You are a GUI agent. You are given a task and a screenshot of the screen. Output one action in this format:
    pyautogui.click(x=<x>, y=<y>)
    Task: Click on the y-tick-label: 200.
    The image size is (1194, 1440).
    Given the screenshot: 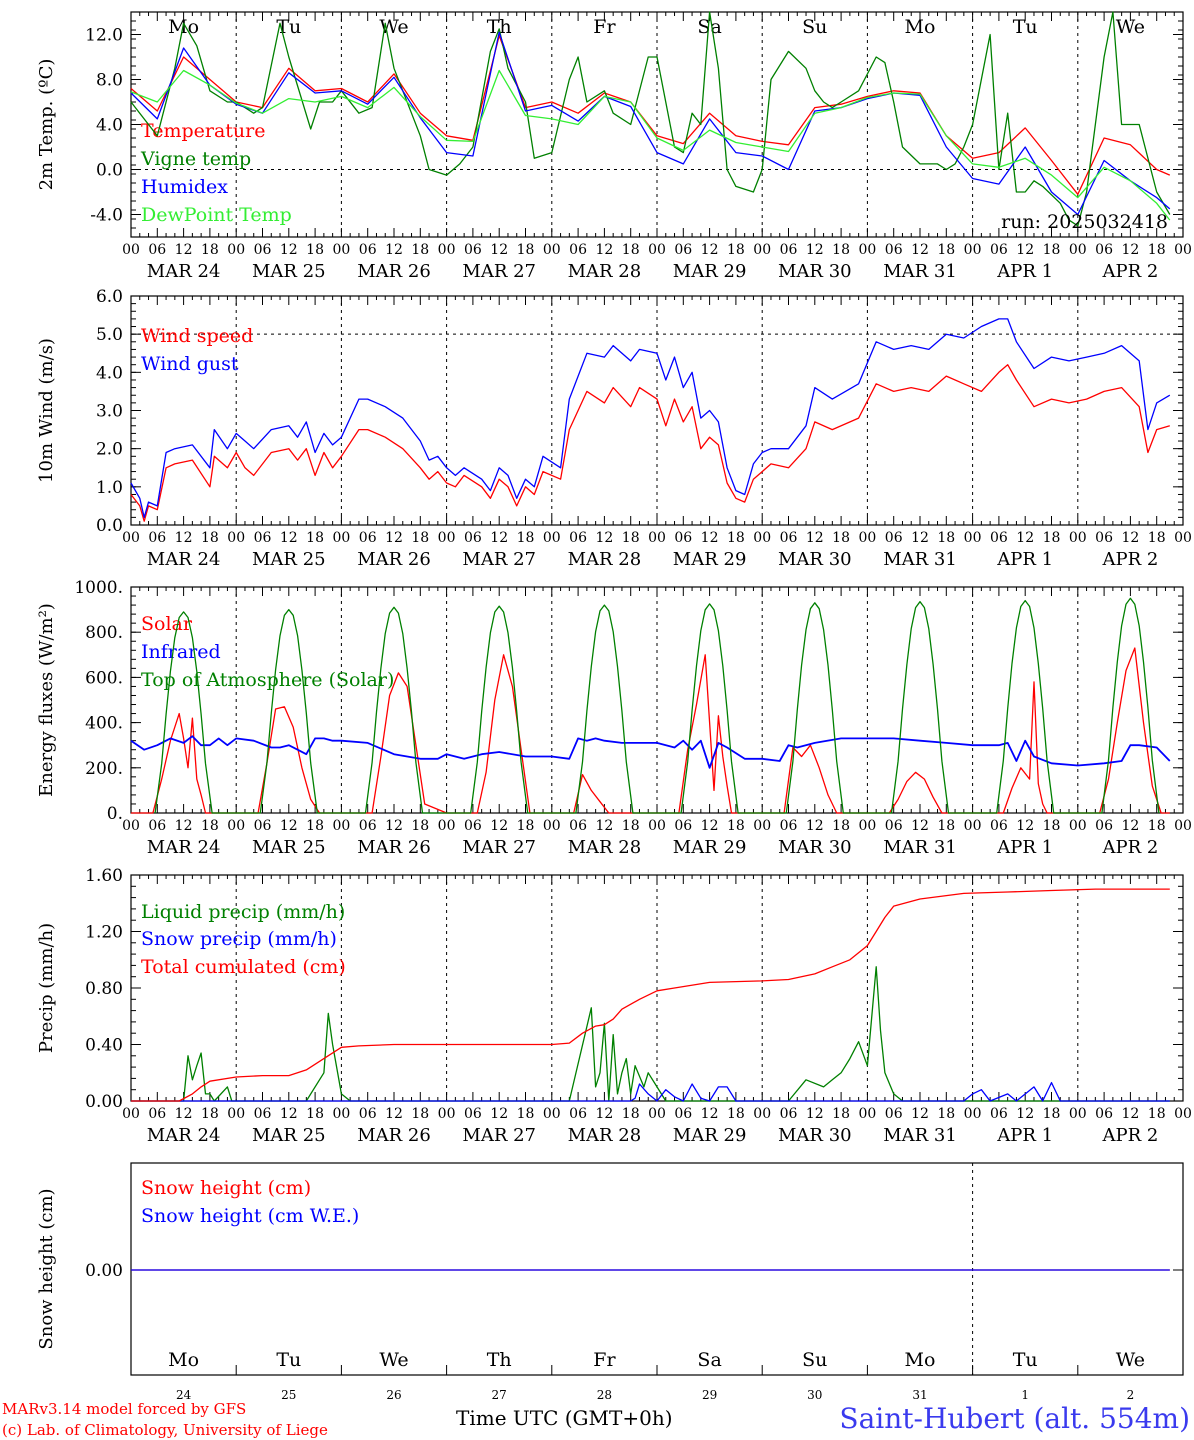 What is the action you would take?
    pyautogui.click(x=104, y=769)
    